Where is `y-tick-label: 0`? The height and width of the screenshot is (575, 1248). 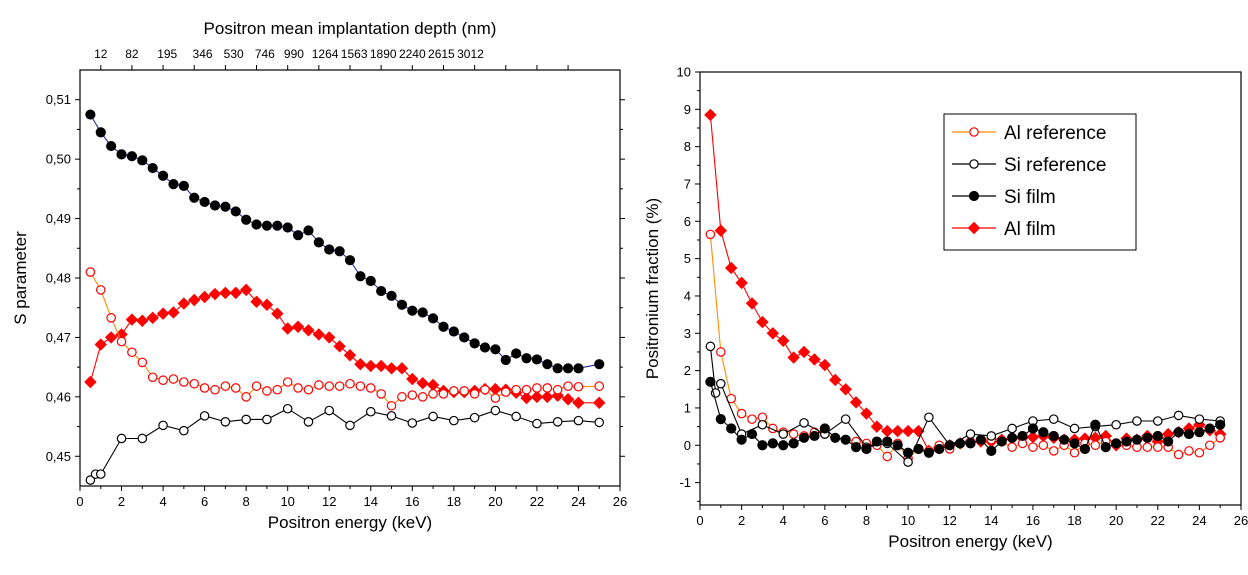
y-tick-label: 0 is located at coordinates (687, 445).